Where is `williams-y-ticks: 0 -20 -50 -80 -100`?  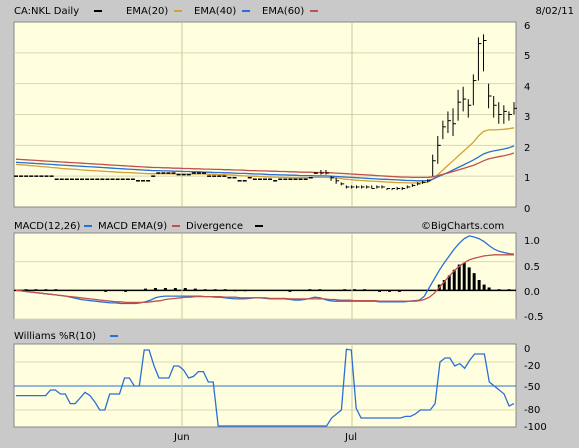
williams-y-ticks: 0 -20 -50 -80 -100 is located at coordinates (535, 388).